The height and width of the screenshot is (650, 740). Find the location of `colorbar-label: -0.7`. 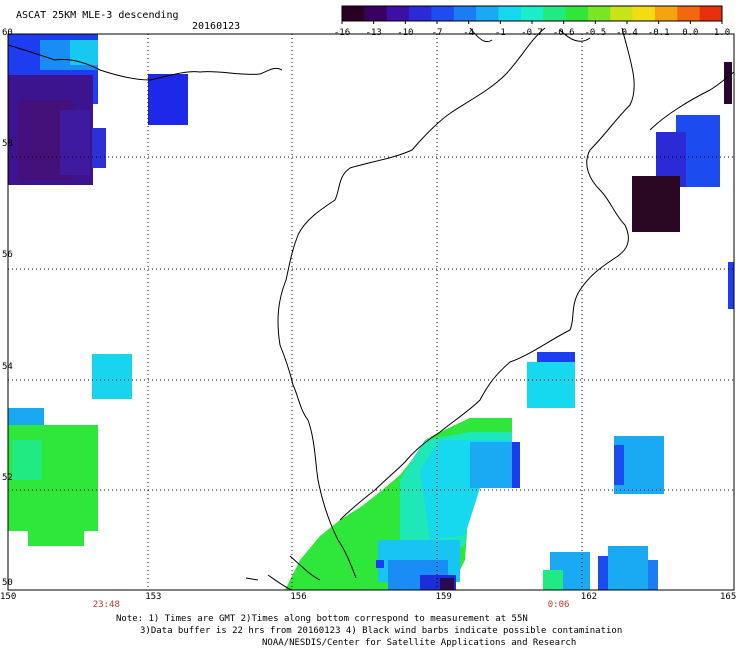

colorbar-label: -0.7 is located at coordinates (532, 33).